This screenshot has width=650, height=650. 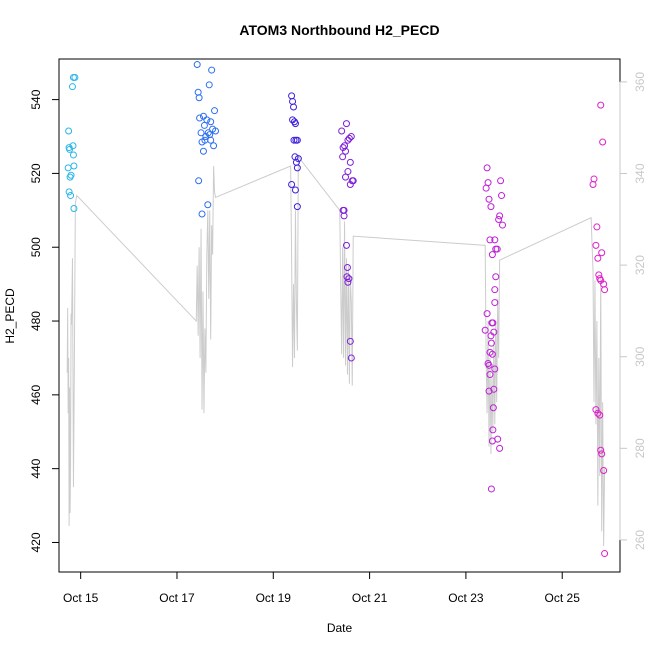 I want to click on y-axis-label: H2_PECD, so click(x=10, y=316).